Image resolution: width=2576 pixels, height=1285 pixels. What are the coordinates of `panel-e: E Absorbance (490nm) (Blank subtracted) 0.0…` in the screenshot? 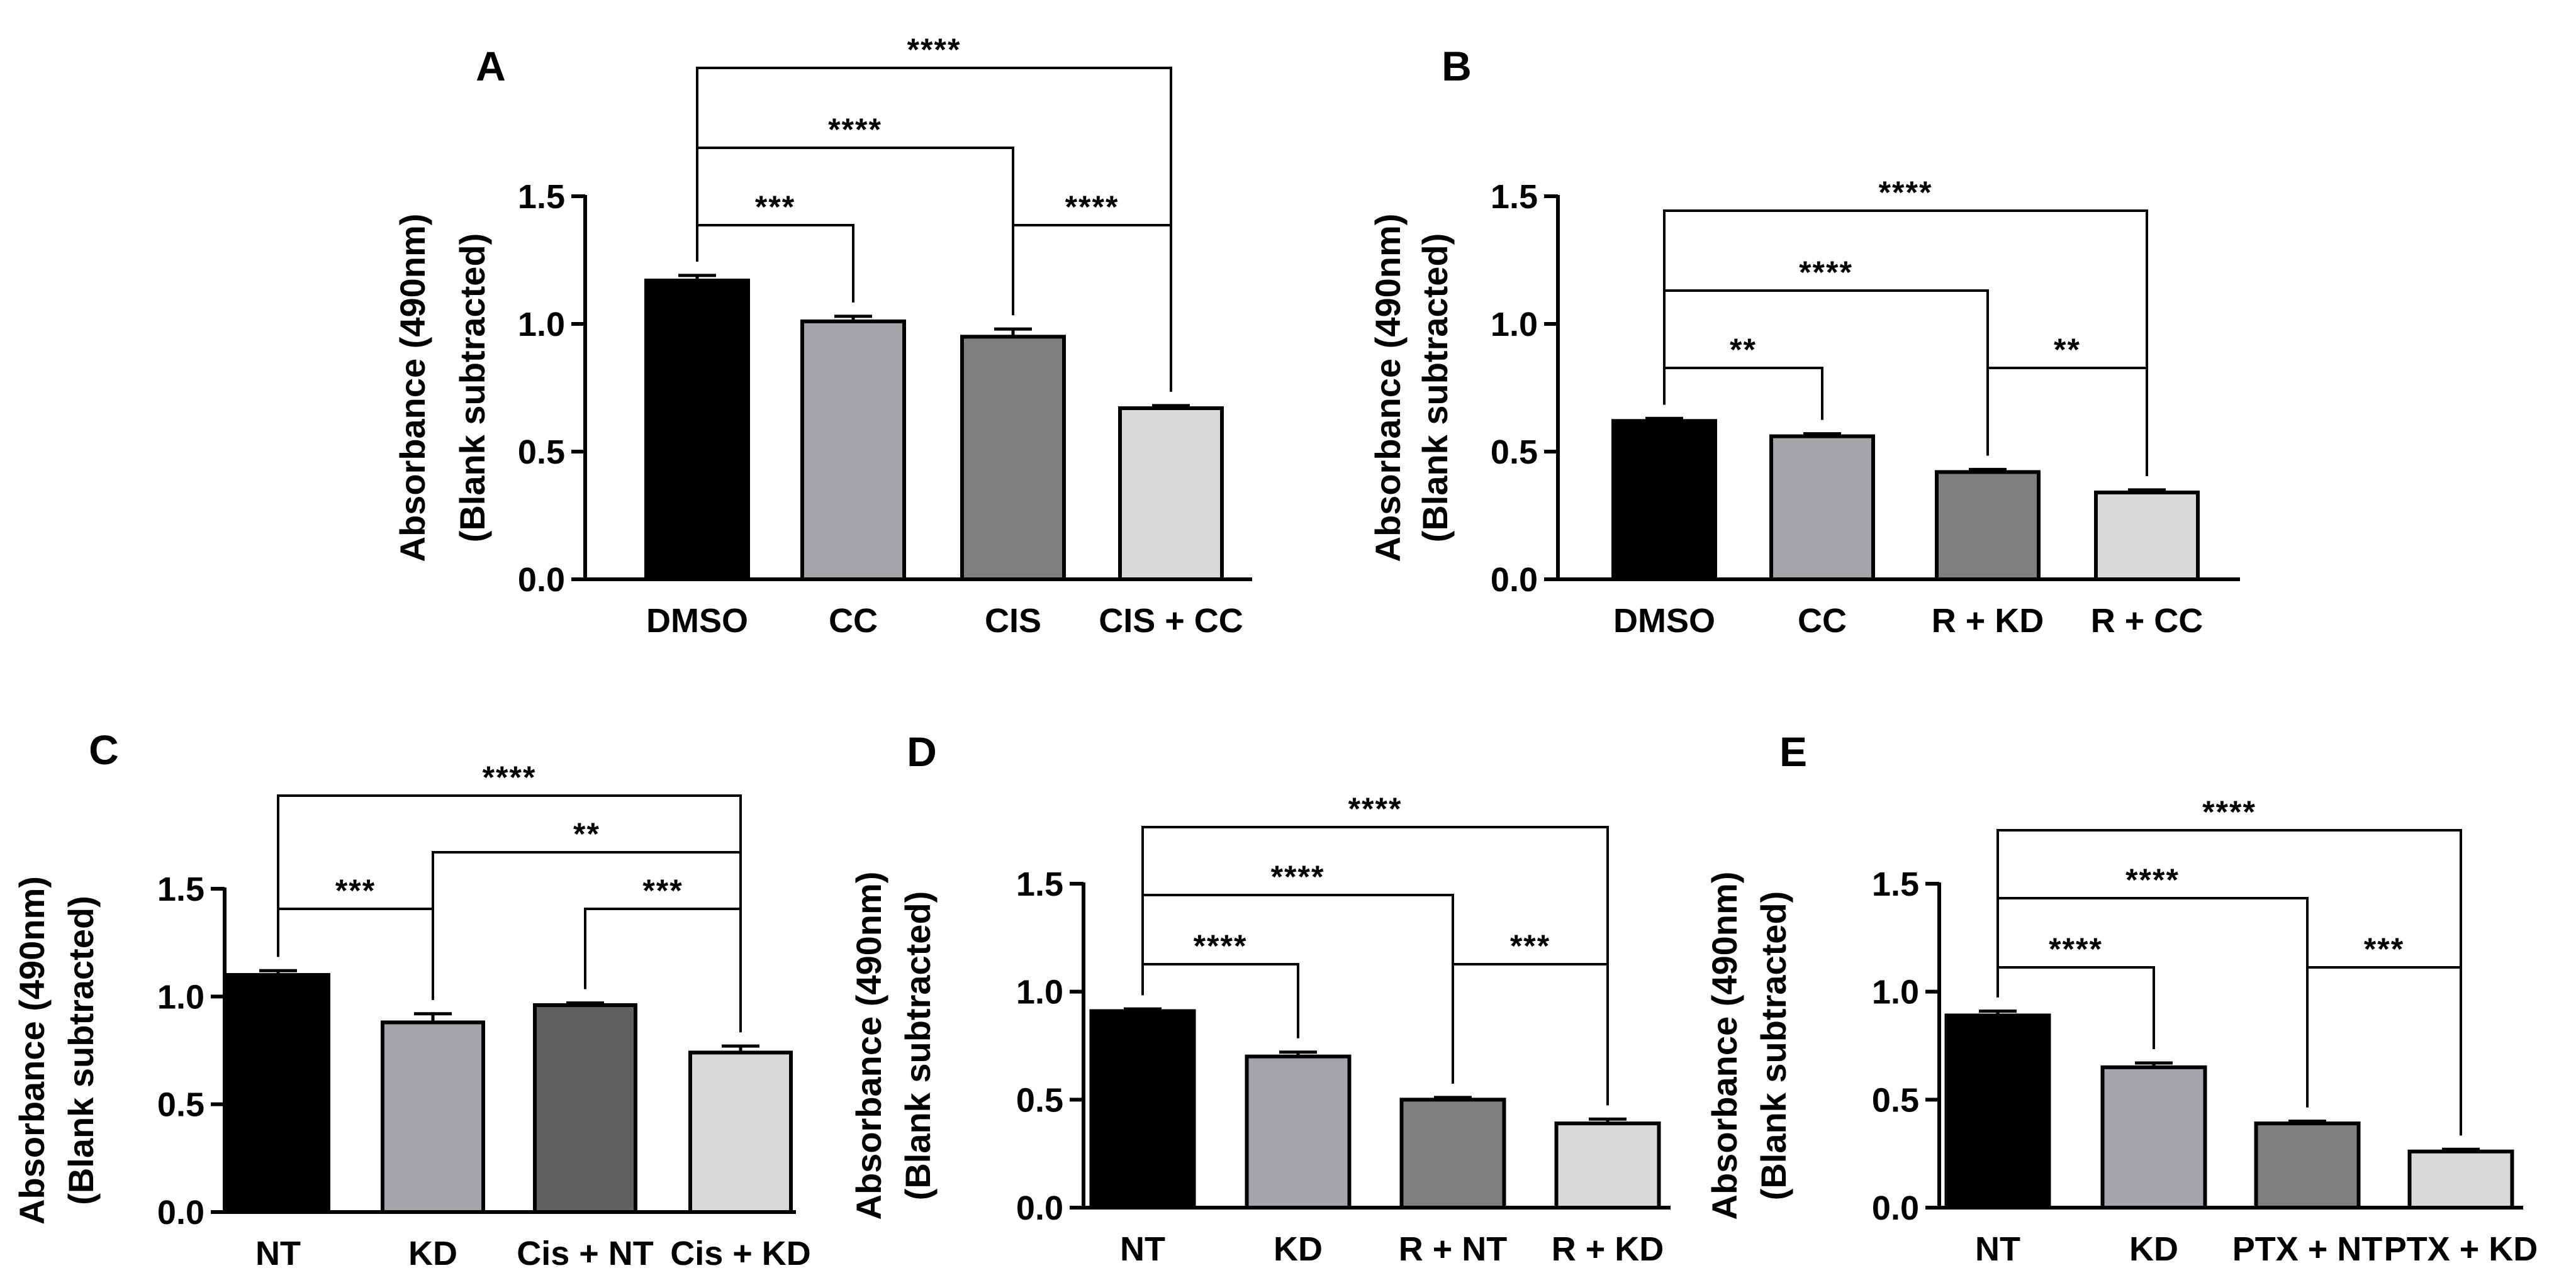 It's located at (2121, 998).